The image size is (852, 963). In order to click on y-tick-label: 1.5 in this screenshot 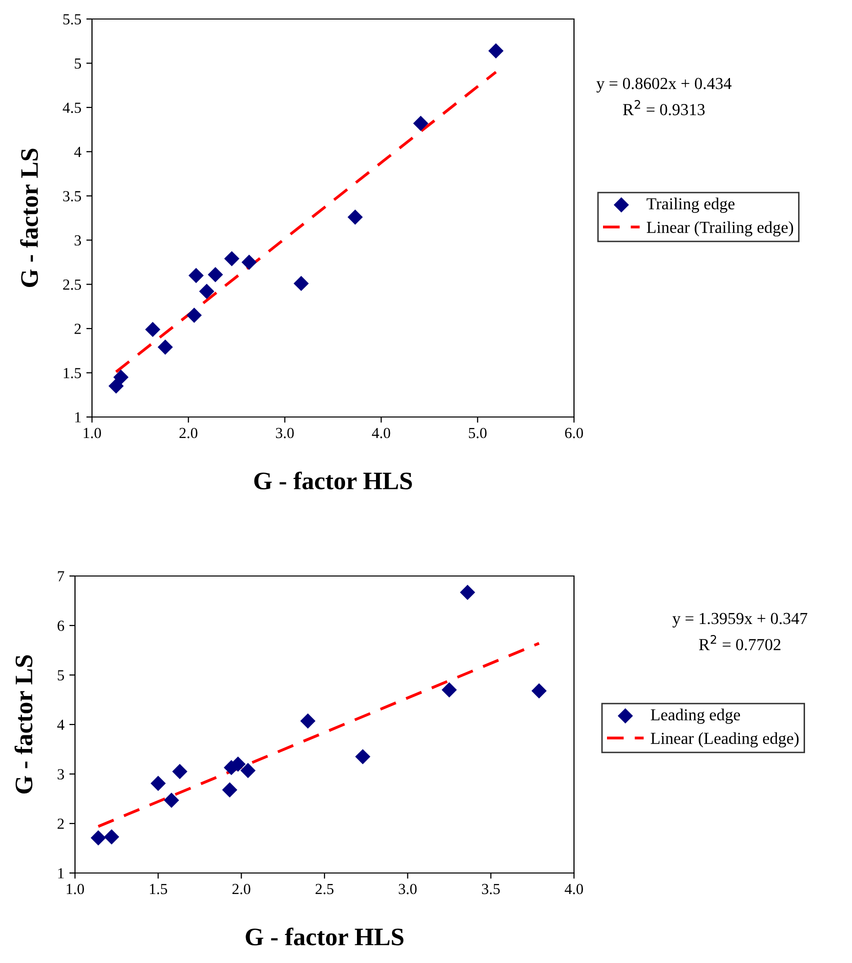, I will do `click(72, 373)`.